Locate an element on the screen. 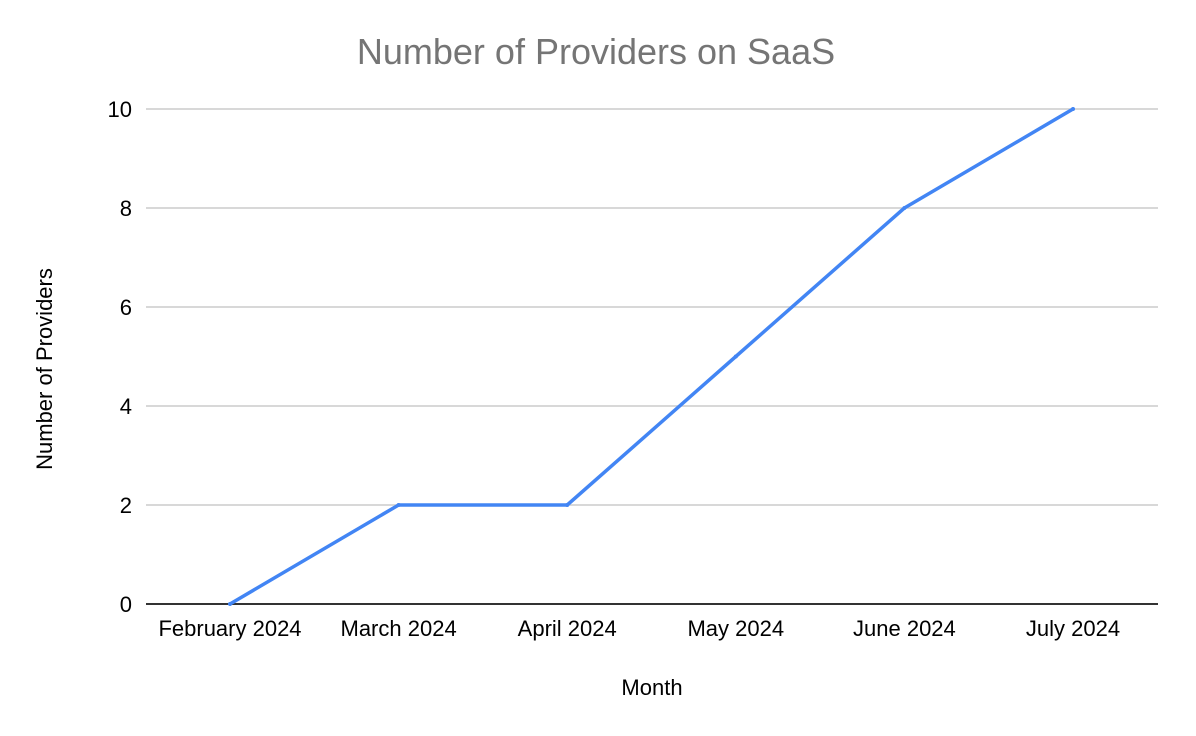 This screenshot has width=1196, height=736. y-tick-label: 2 is located at coordinates (126, 505).